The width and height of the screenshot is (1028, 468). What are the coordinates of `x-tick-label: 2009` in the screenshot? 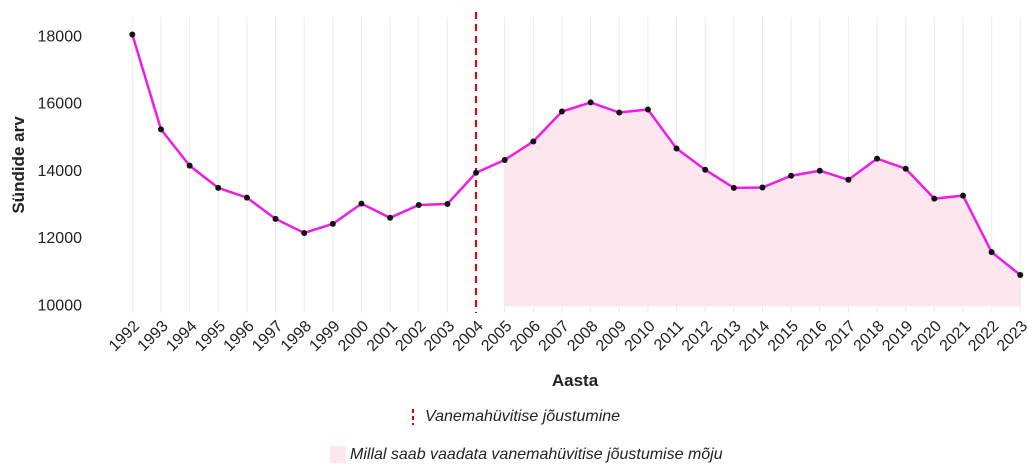 It's located at (611, 336).